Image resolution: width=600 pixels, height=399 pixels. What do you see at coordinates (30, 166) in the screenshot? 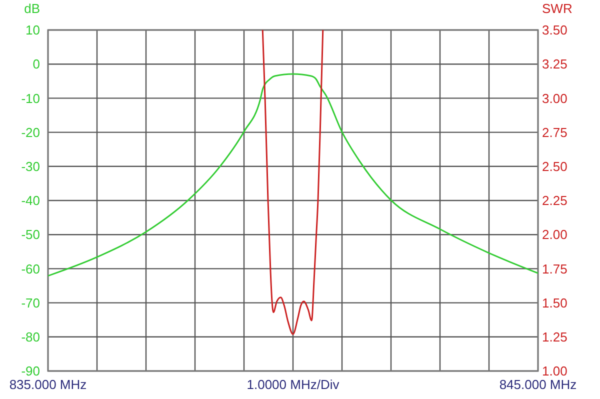
I see `y-tick-label: -30` at bounding box center [30, 166].